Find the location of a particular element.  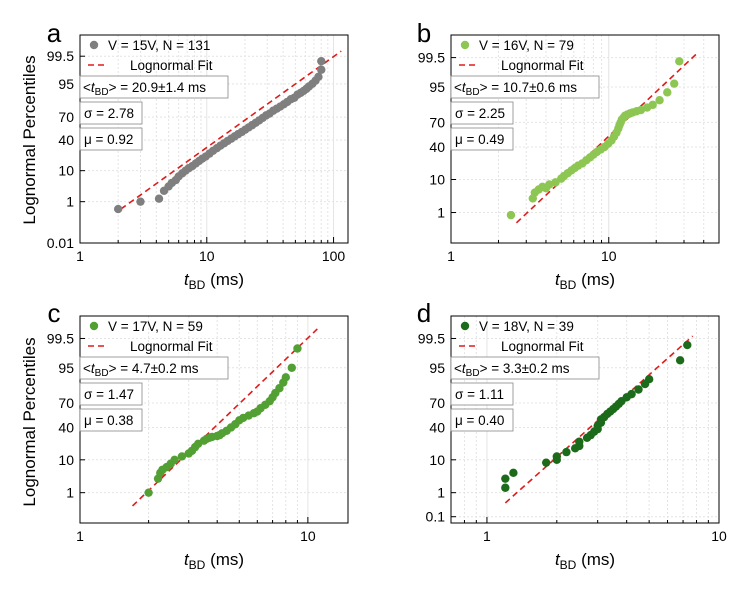

sigma-label: σ = 1.47 is located at coordinates (109, 394).